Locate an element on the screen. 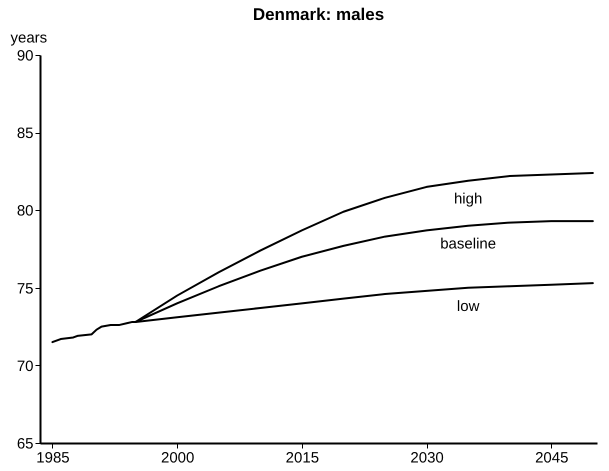 This screenshot has width=609, height=471. x-tick-label: 2045 is located at coordinates (551, 458).